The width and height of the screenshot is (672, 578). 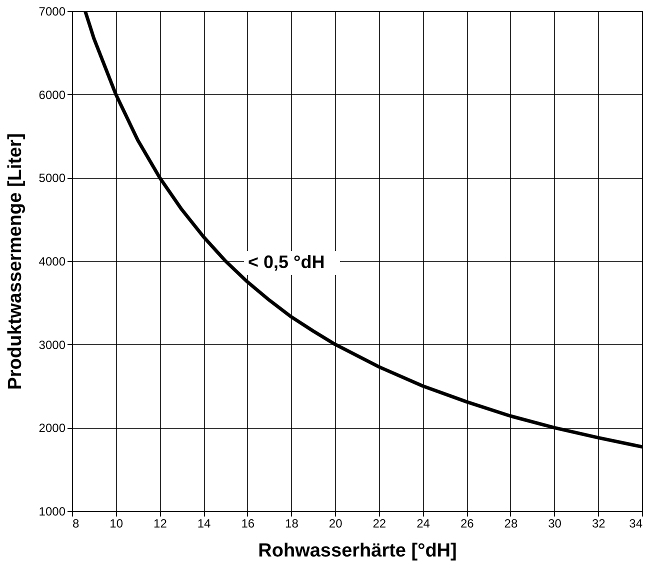 I want to click on x-tick-label: 34, so click(x=636, y=523).